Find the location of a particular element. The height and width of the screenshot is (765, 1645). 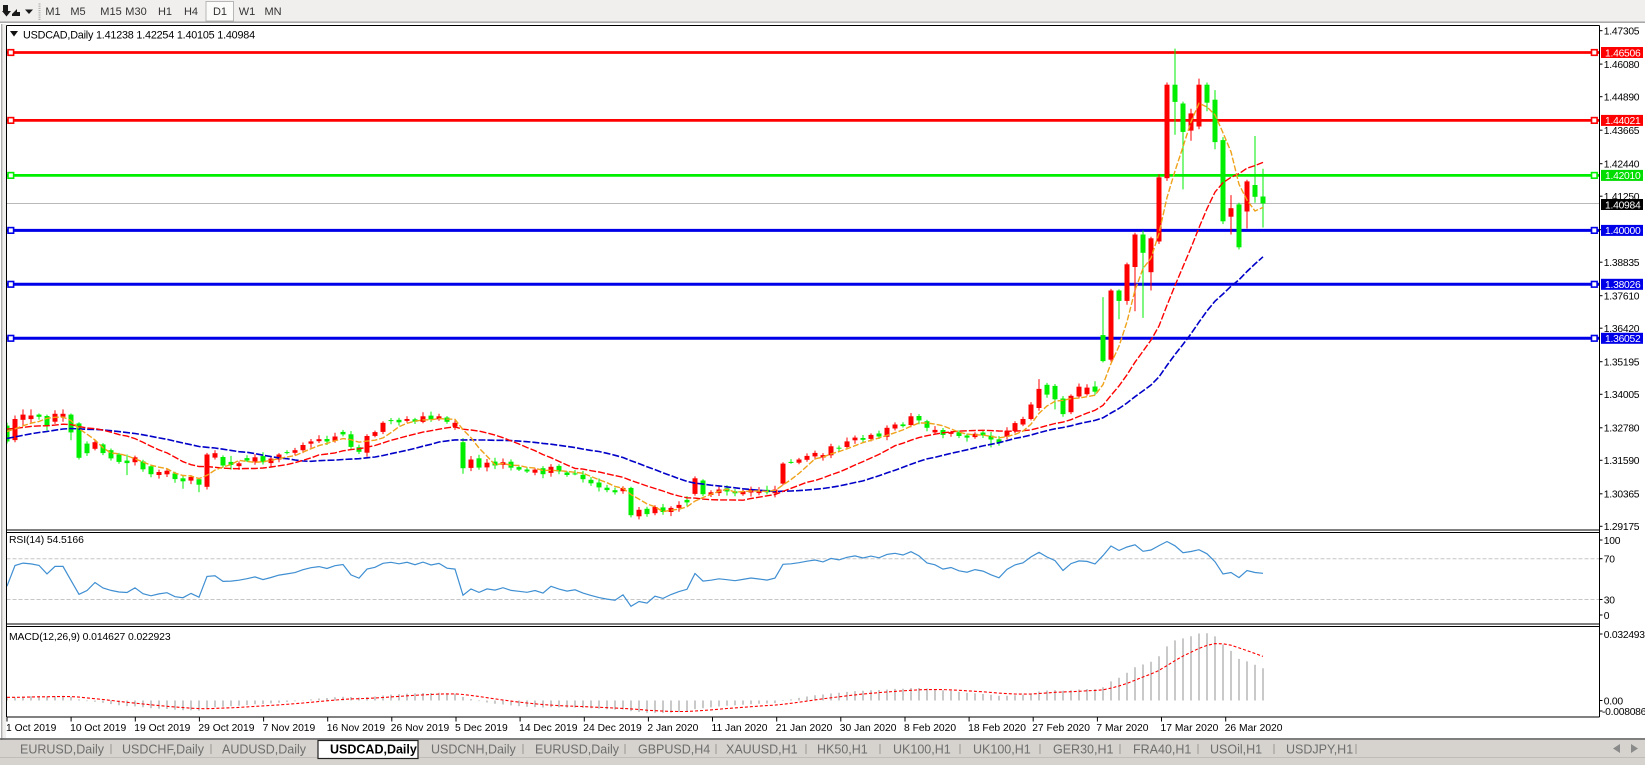

svg-text: GER30,H1 is located at coordinates (1083, 750).